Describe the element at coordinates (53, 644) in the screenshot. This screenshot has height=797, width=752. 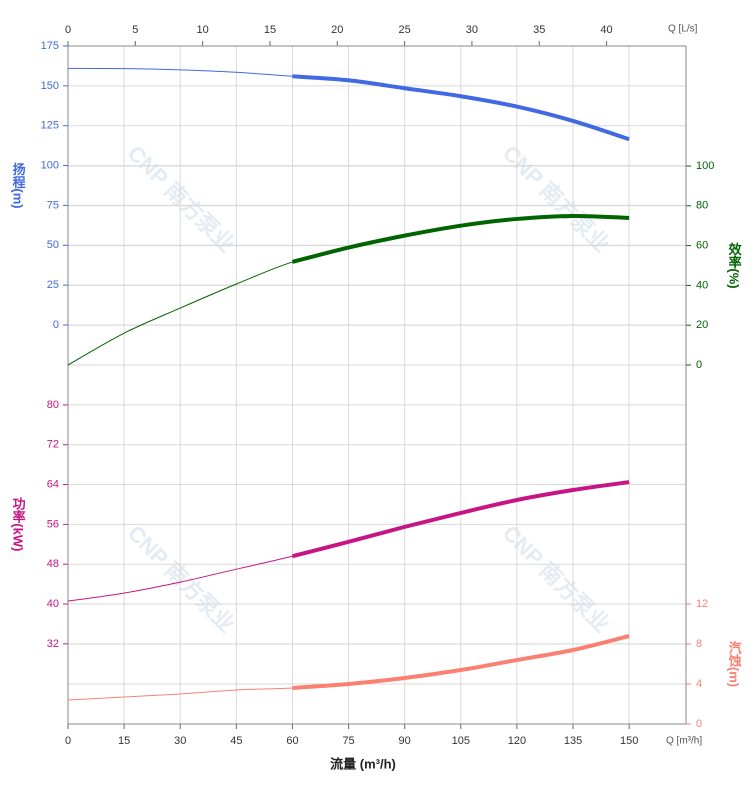
I see `y-tick-label: 32` at that location.